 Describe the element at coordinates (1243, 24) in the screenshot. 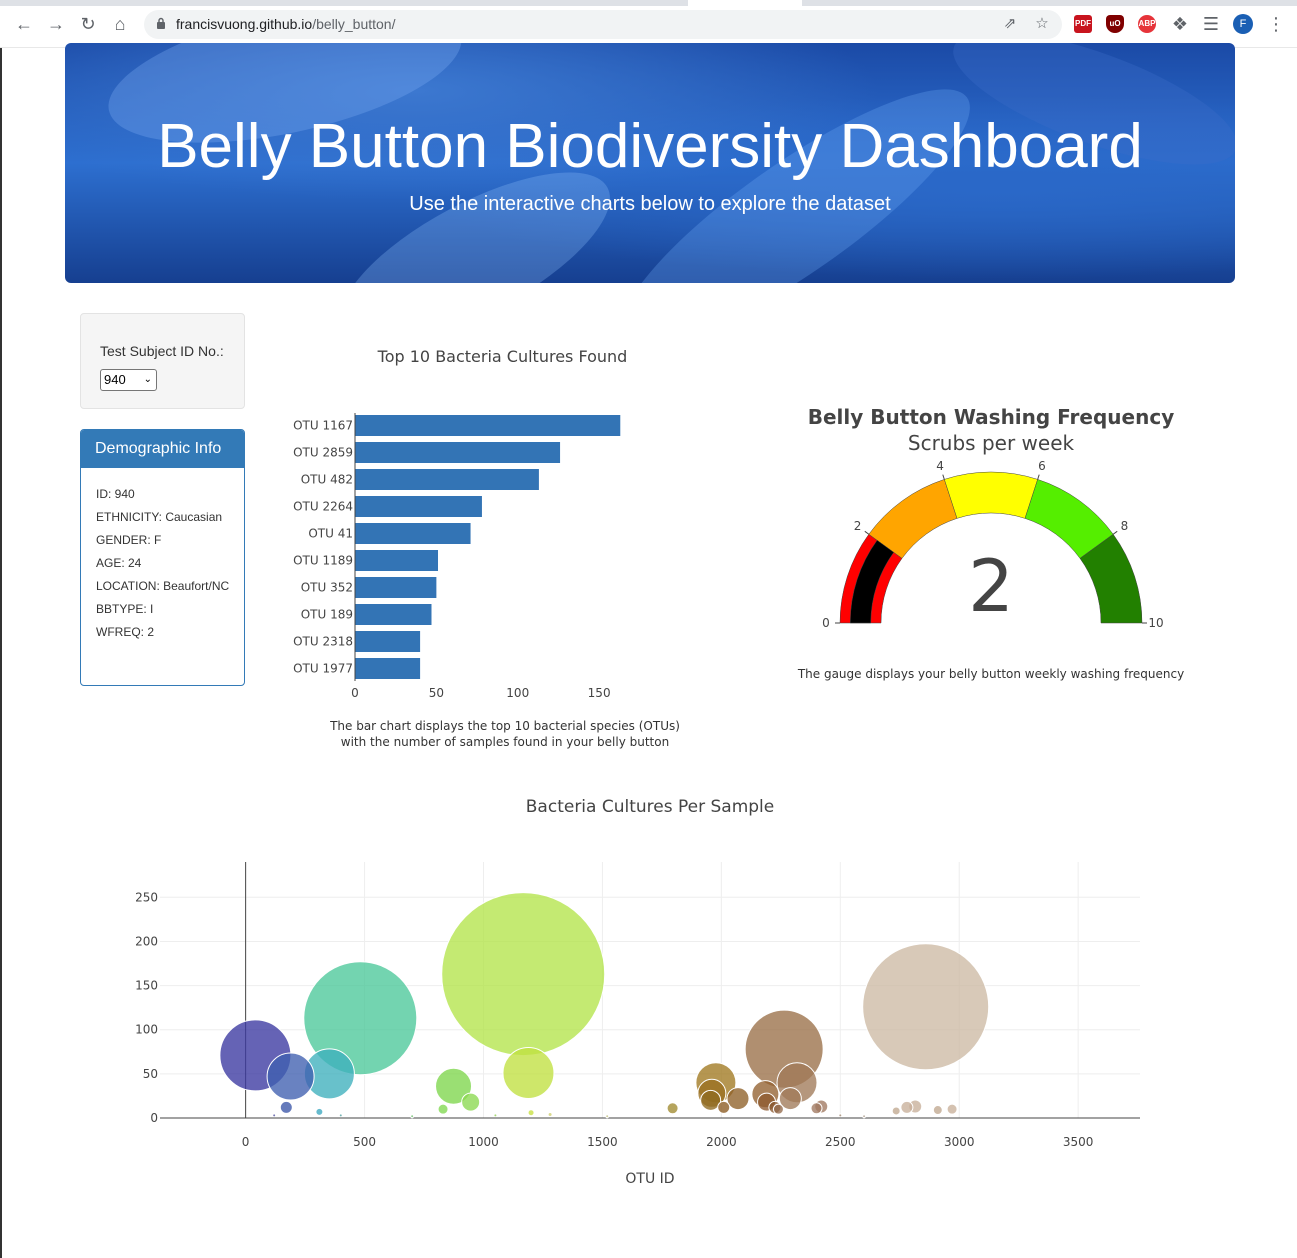

I see `profile-avatar: F` at that location.